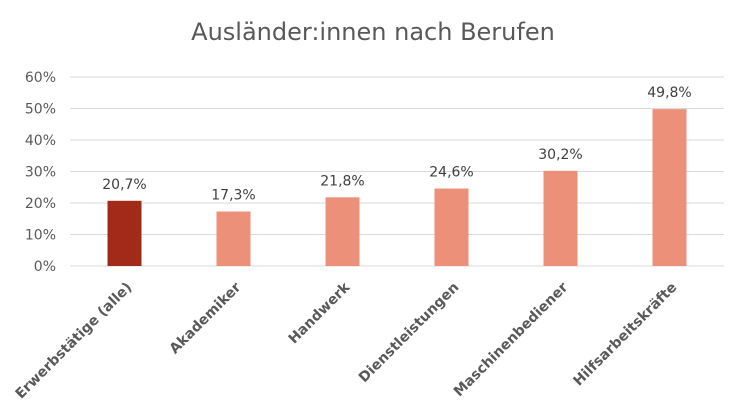 The width and height of the screenshot is (746, 418). Describe the element at coordinates (560, 155) in the screenshot. I see `data-label: 30,2%` at that location.